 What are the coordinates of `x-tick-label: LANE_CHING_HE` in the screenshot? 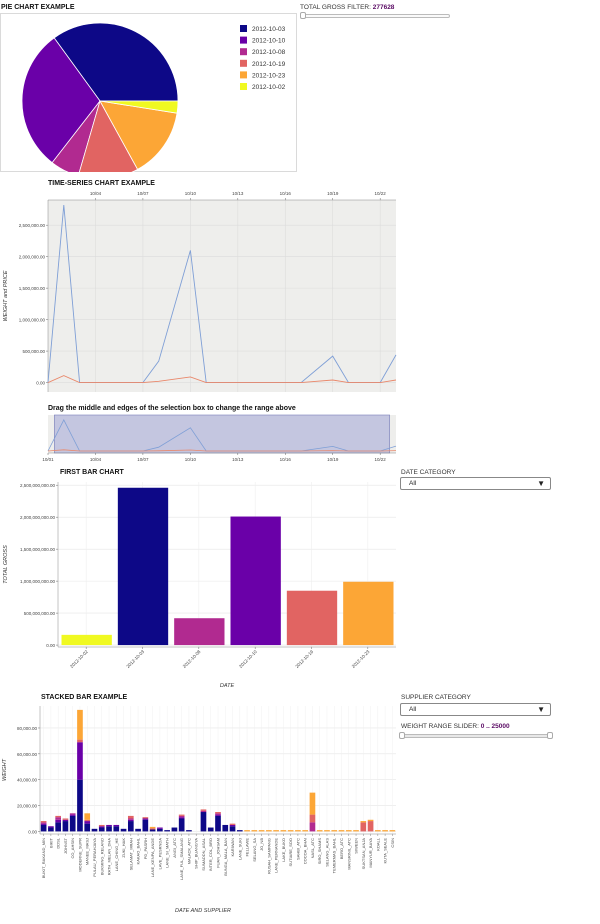 It's located at (116, 855).